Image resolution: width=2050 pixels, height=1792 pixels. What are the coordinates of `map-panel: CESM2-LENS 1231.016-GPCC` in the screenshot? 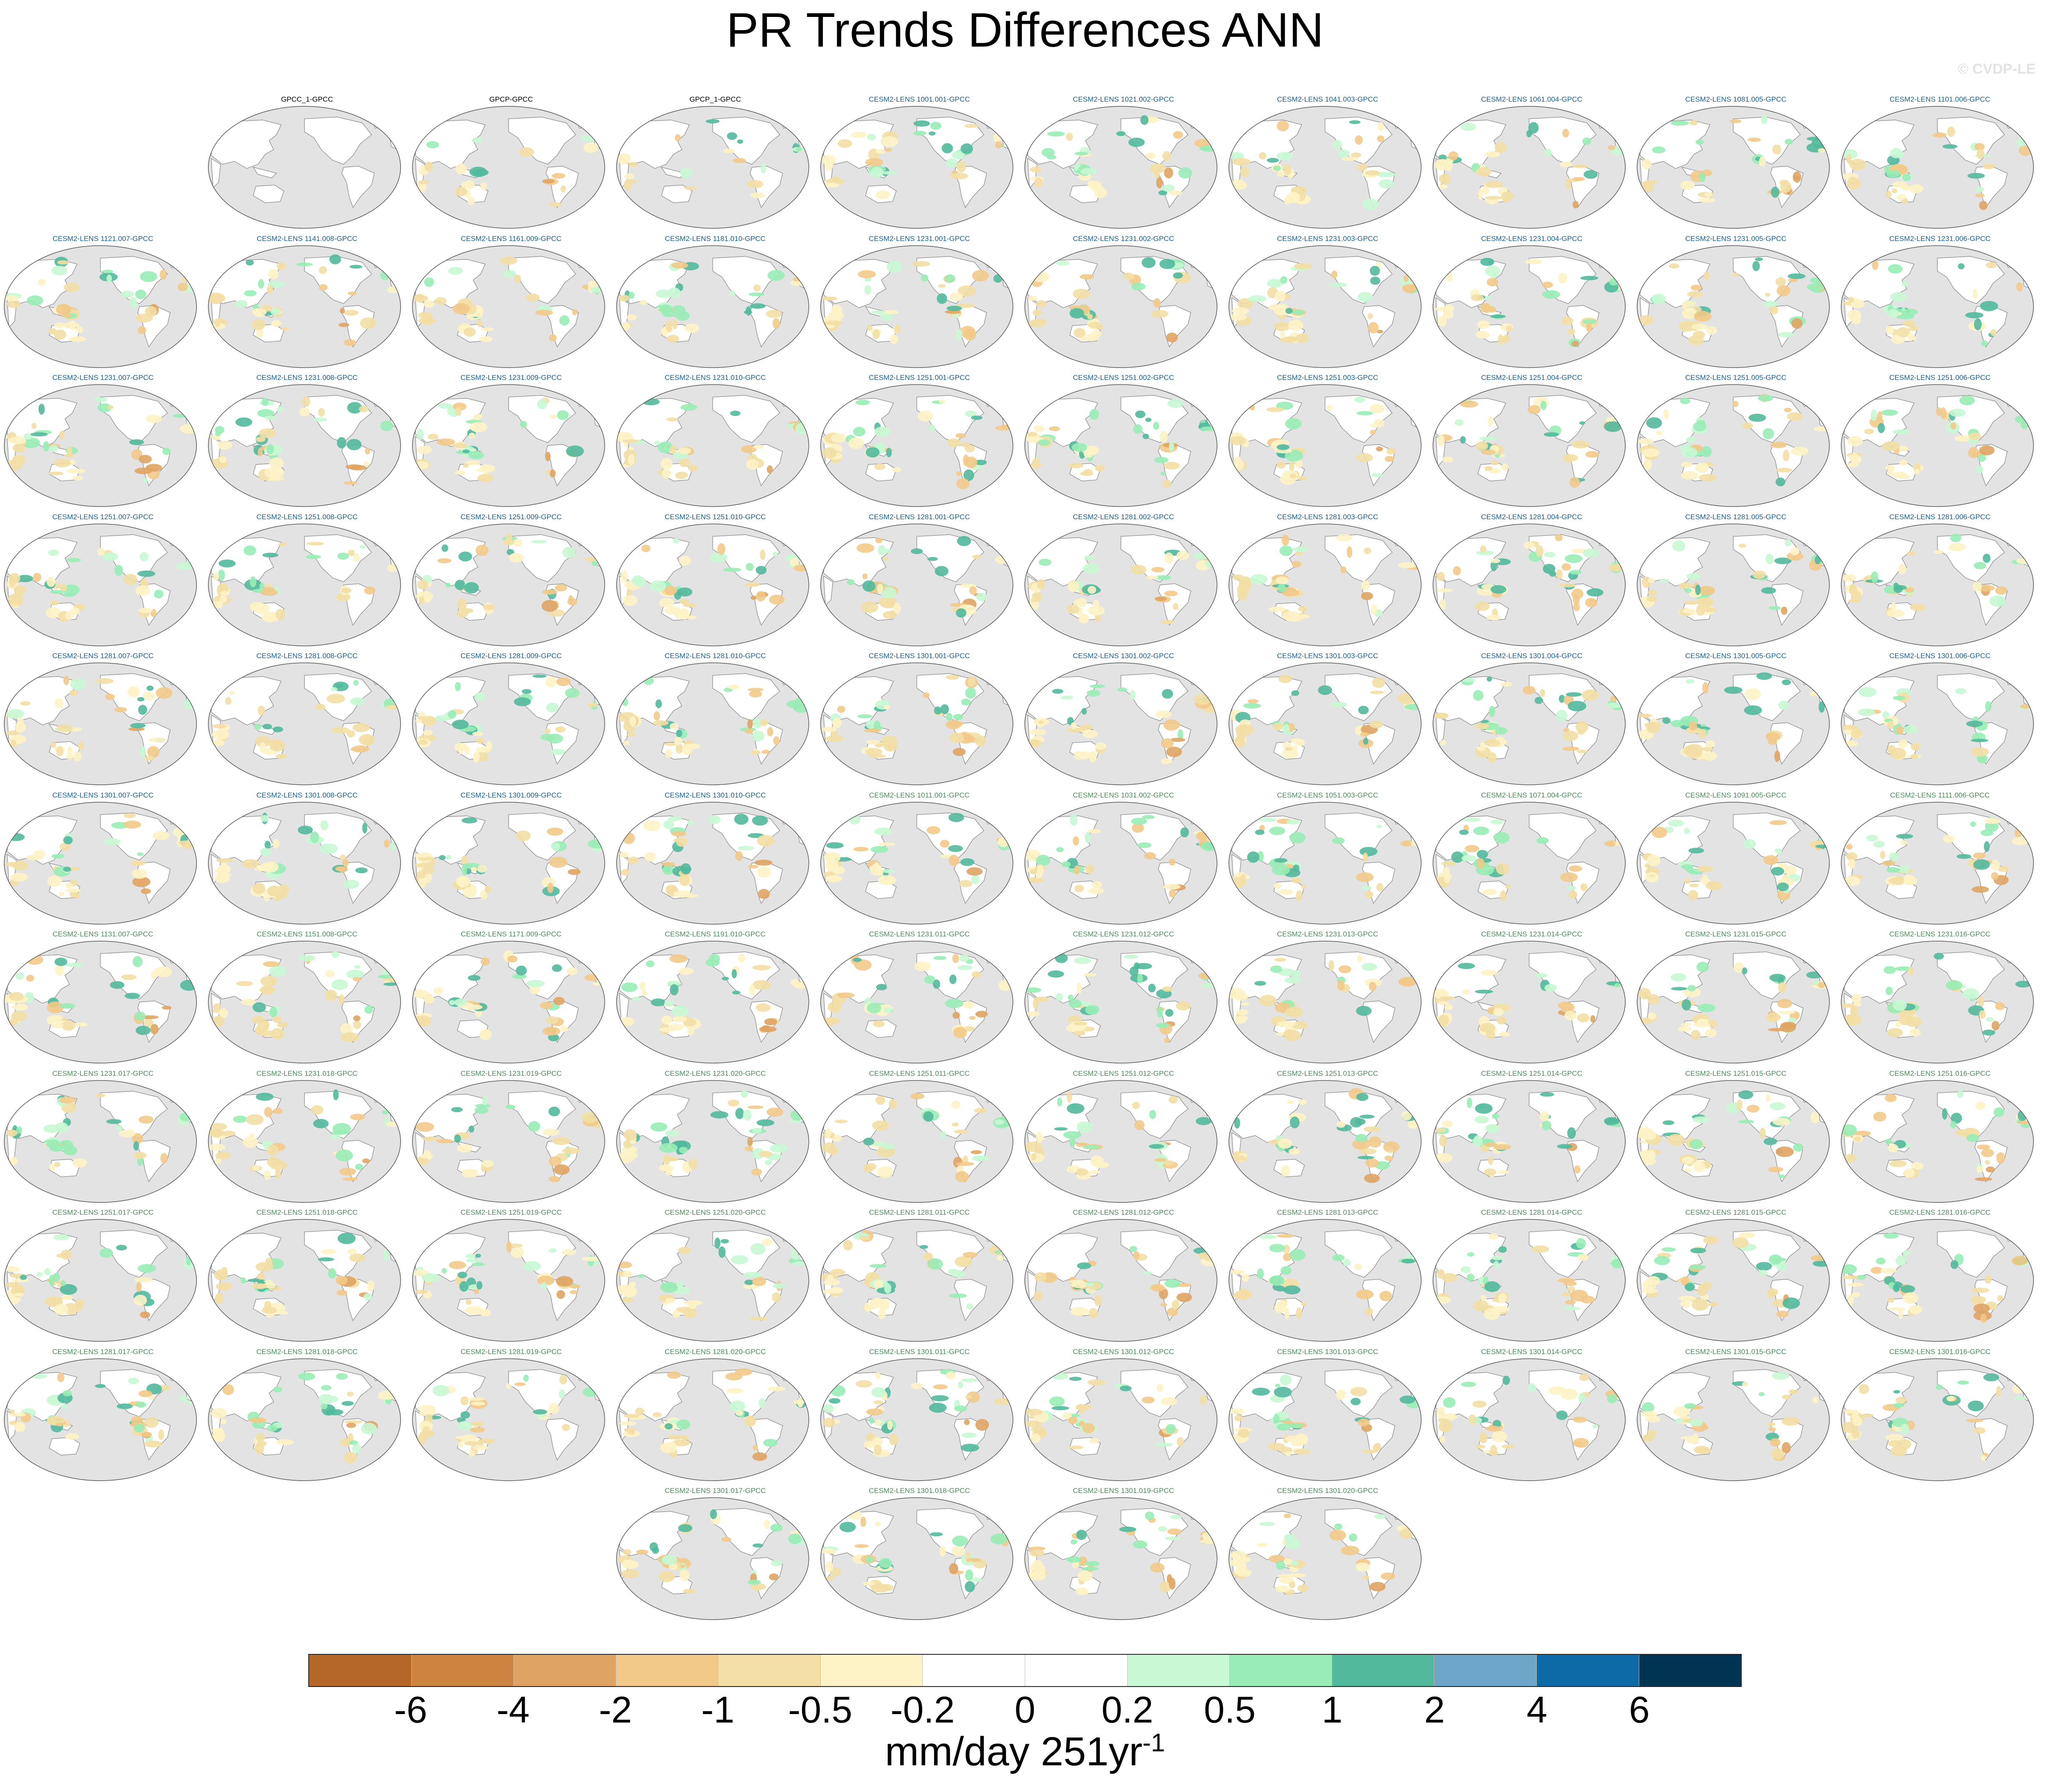 It's located at (1939, 999).